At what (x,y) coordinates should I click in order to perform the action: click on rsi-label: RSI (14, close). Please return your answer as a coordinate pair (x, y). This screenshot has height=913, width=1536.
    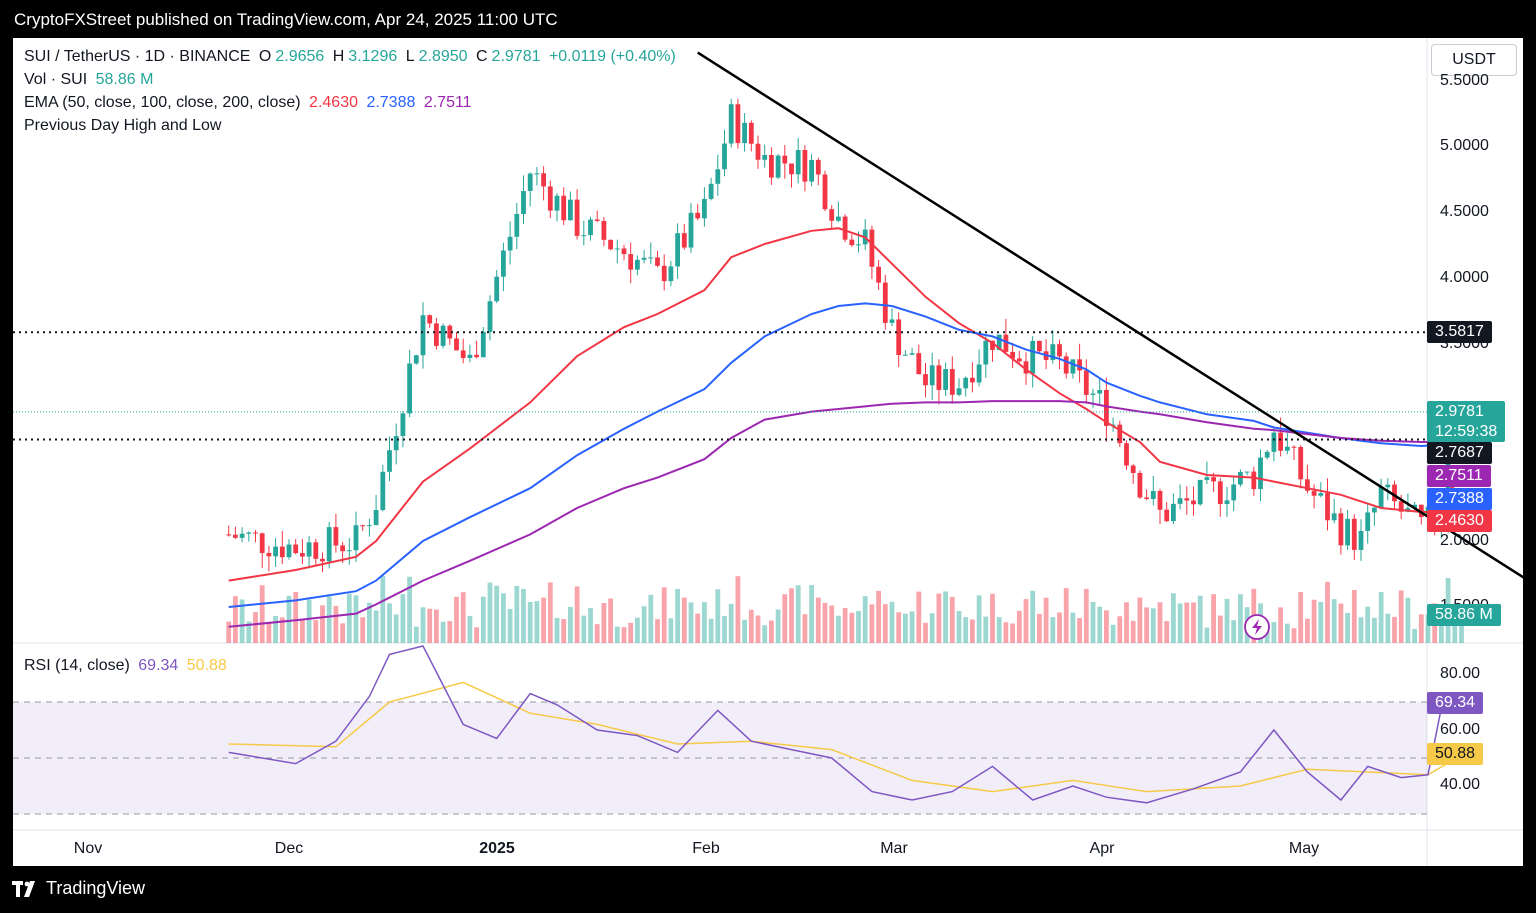
    Looking at the image, I should click on (77, 665).